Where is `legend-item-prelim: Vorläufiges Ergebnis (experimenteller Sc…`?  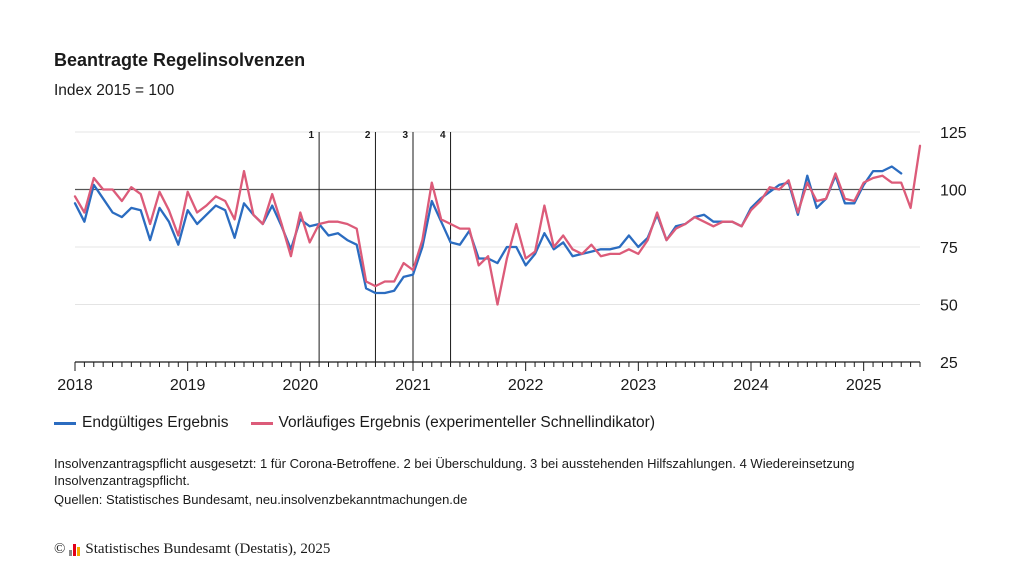 legend-item-prelim: Vorläufiges Ergebnis (experimenteller Sc… is located at coordinates (453, 423).